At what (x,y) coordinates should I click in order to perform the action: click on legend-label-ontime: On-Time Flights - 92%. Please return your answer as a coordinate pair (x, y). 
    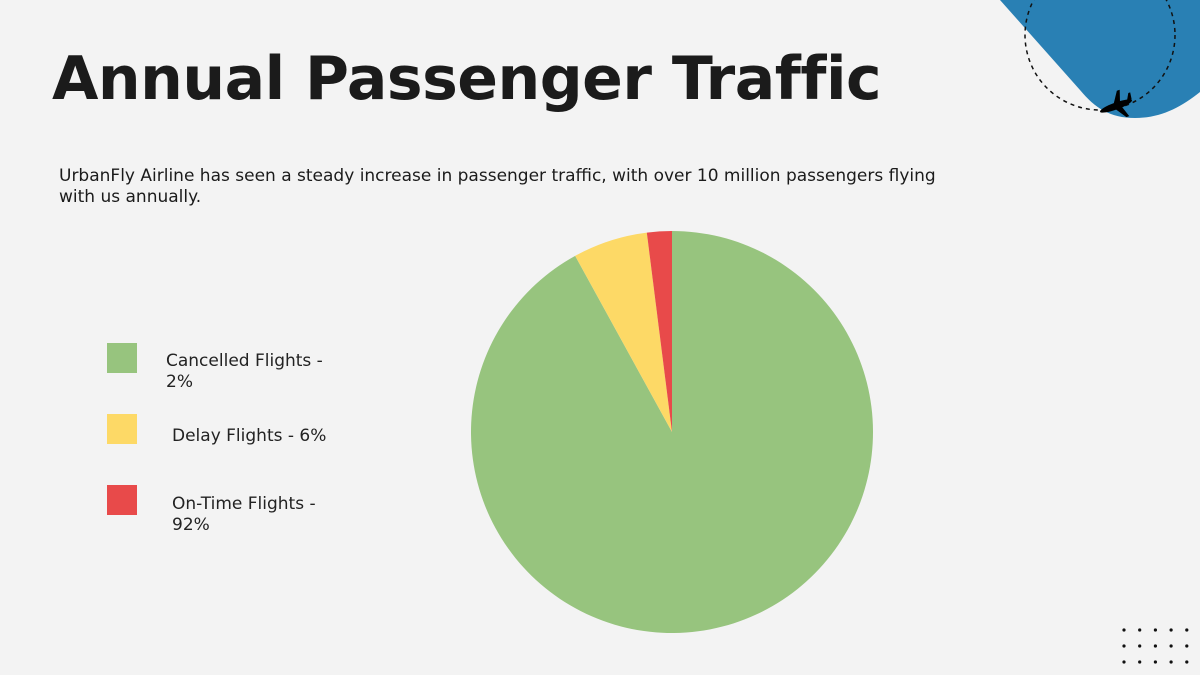
    Looking at the image, I should click on (244, 514).